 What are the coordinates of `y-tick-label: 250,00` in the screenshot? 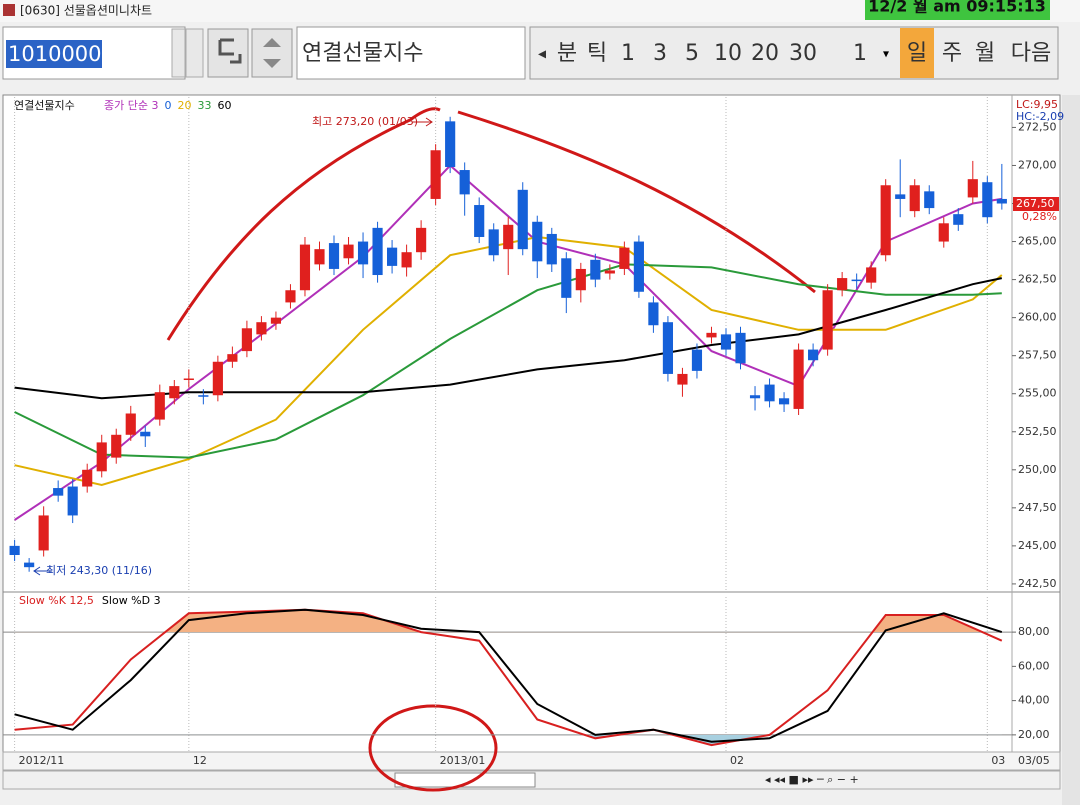 It's located at (1037, 469).